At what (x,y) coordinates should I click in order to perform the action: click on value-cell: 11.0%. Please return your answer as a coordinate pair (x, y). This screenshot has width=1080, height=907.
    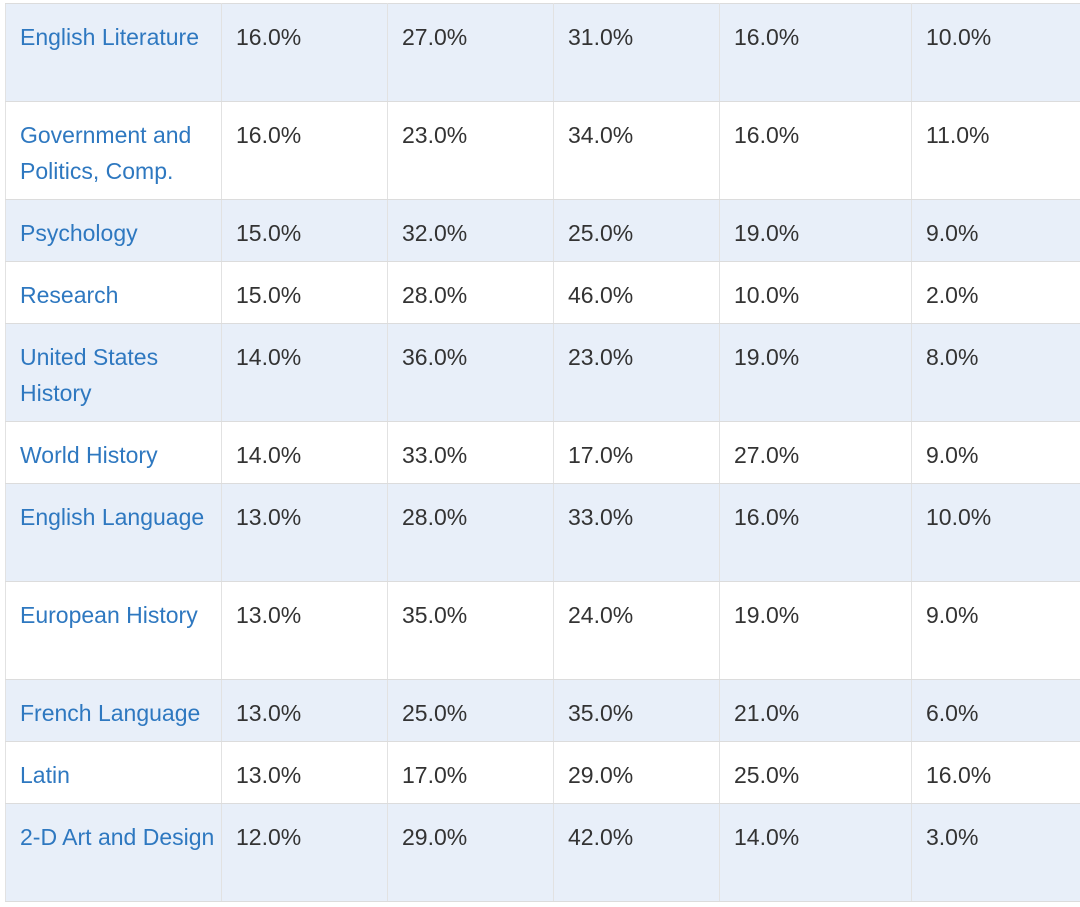
    Looking at the image, I should click on (995, 150).